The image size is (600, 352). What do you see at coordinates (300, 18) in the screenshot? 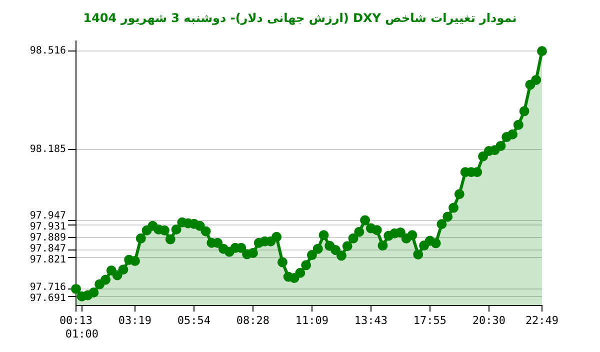
I see `chart-title: نمودار تغییرات شاخص DXY (ارزش جهانی دلار)- دوشنبه 3 شهریور 1404` at bounding box center [300, 18].